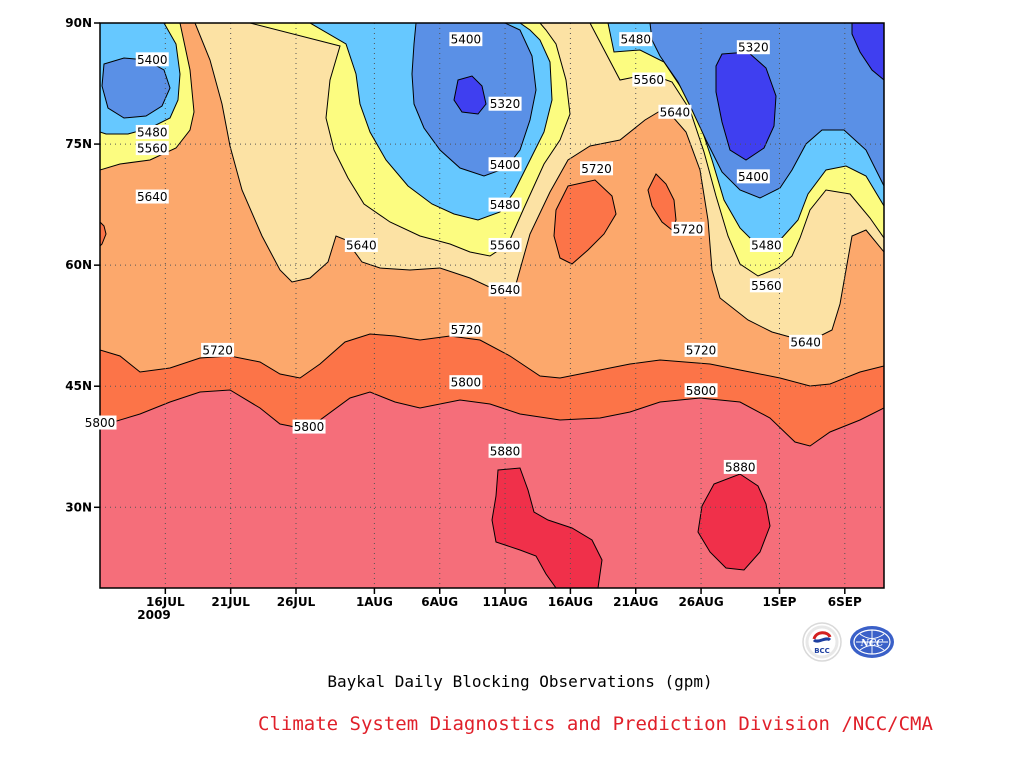  I want to click on island-5720-c, so click(103, 234).